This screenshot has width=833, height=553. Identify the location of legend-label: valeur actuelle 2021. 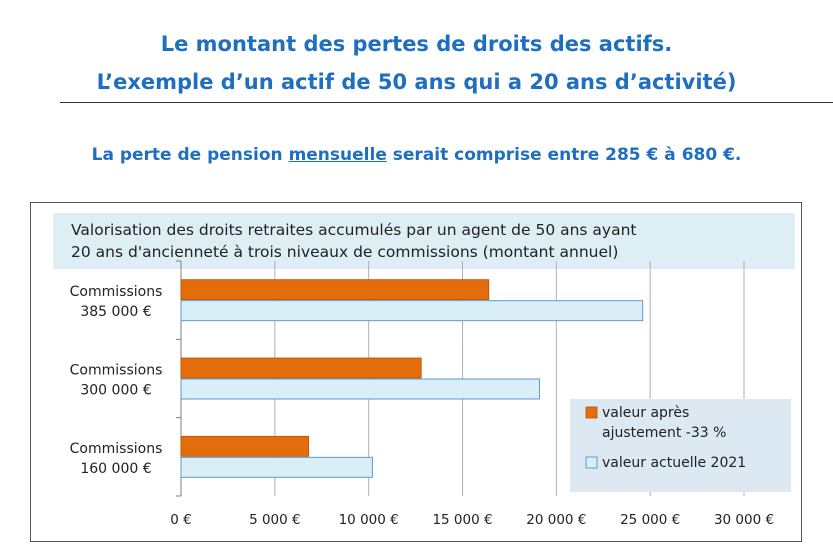
(674, 463).